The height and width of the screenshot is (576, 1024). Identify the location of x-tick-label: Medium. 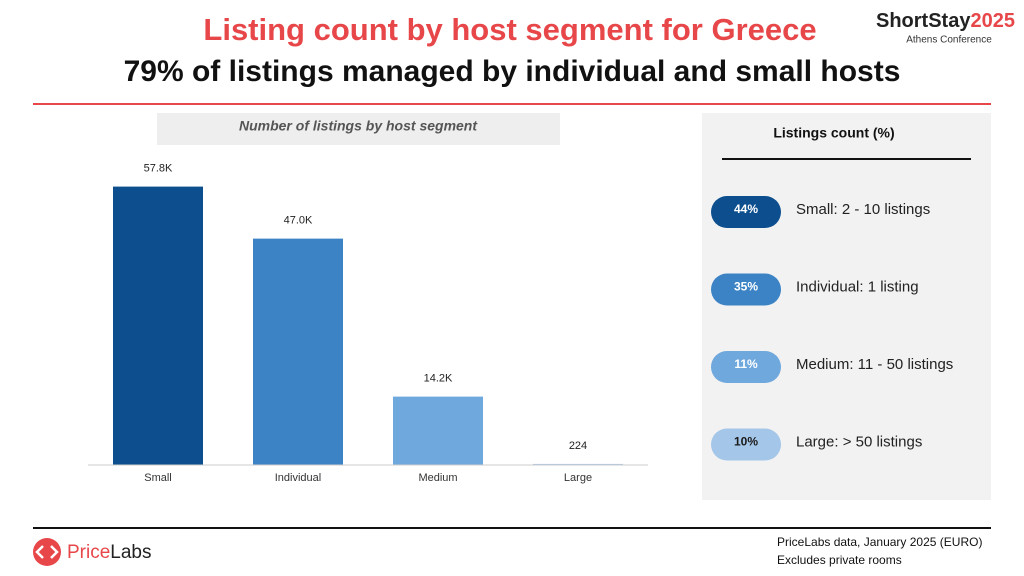
(437, 478).